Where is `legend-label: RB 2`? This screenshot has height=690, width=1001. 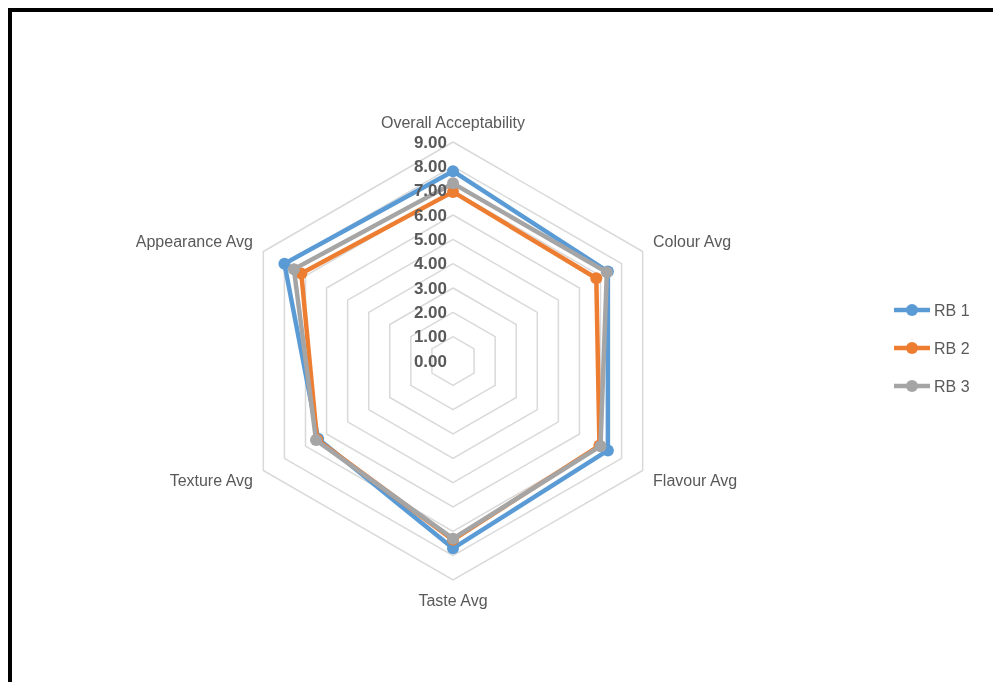 legend-label: RB 2 is located at coordinates (952, 348).